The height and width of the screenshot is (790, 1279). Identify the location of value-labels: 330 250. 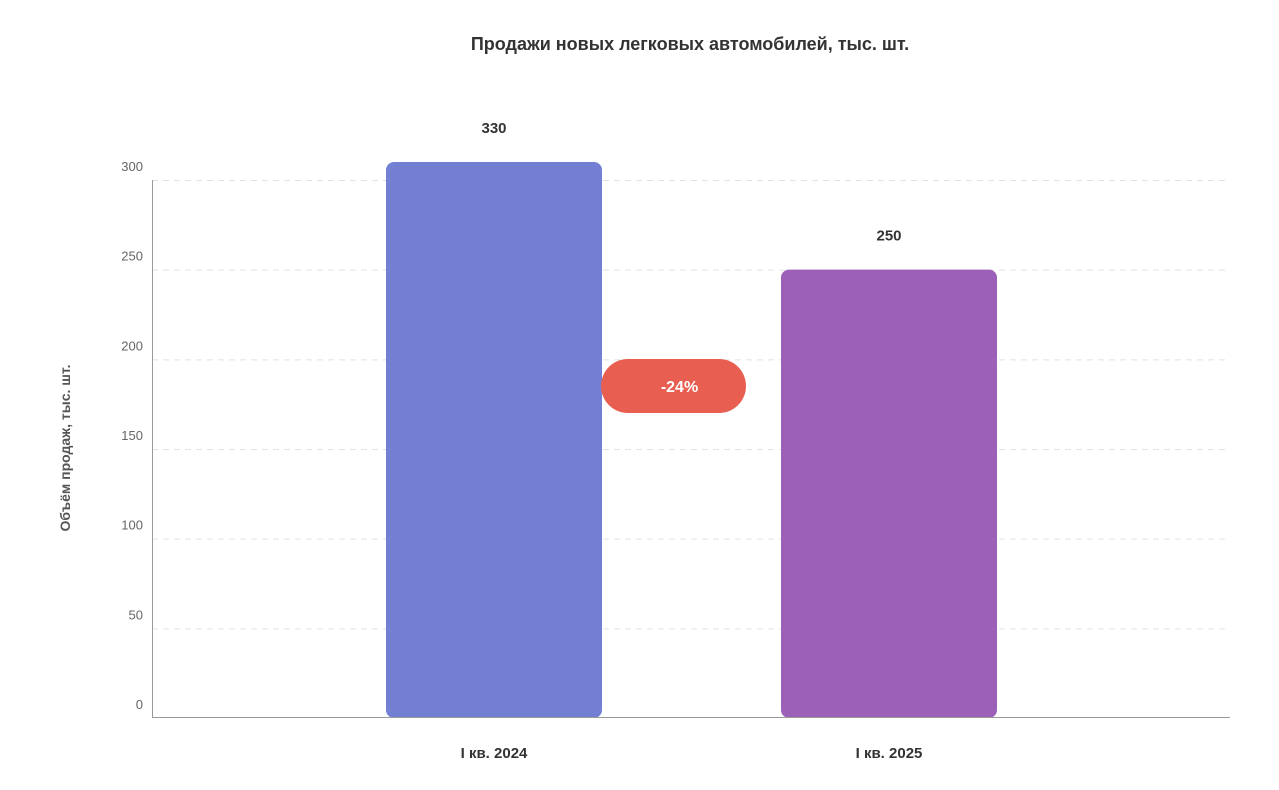
(691, 182).